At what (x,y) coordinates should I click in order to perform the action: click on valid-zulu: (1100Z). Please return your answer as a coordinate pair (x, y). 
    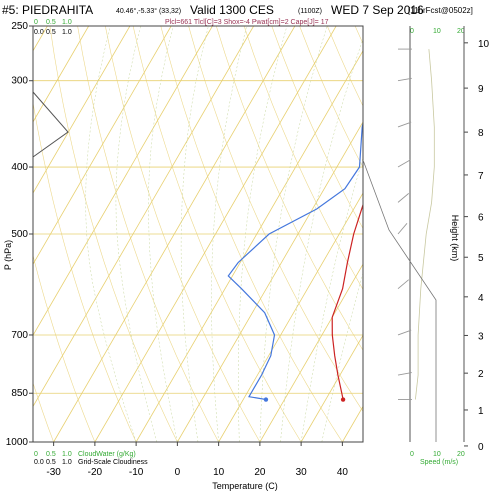
    Looking at the image, I should click on (310, 11).